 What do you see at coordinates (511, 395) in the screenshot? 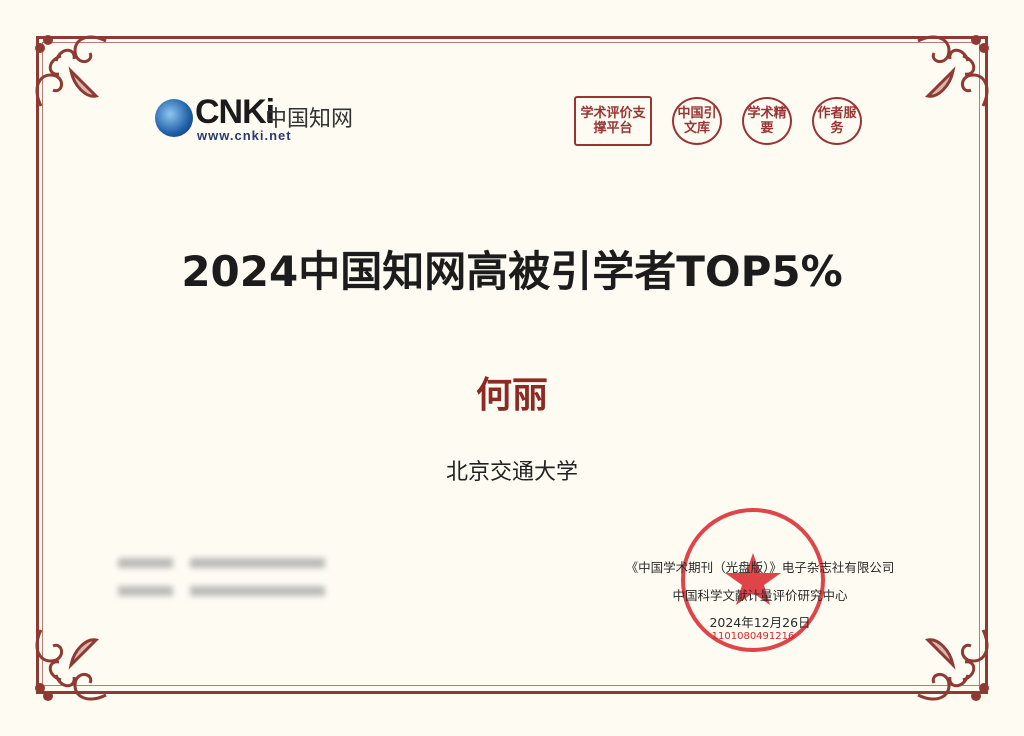
I see `recipient-name: 何丽` at bounding box center [511, 395].